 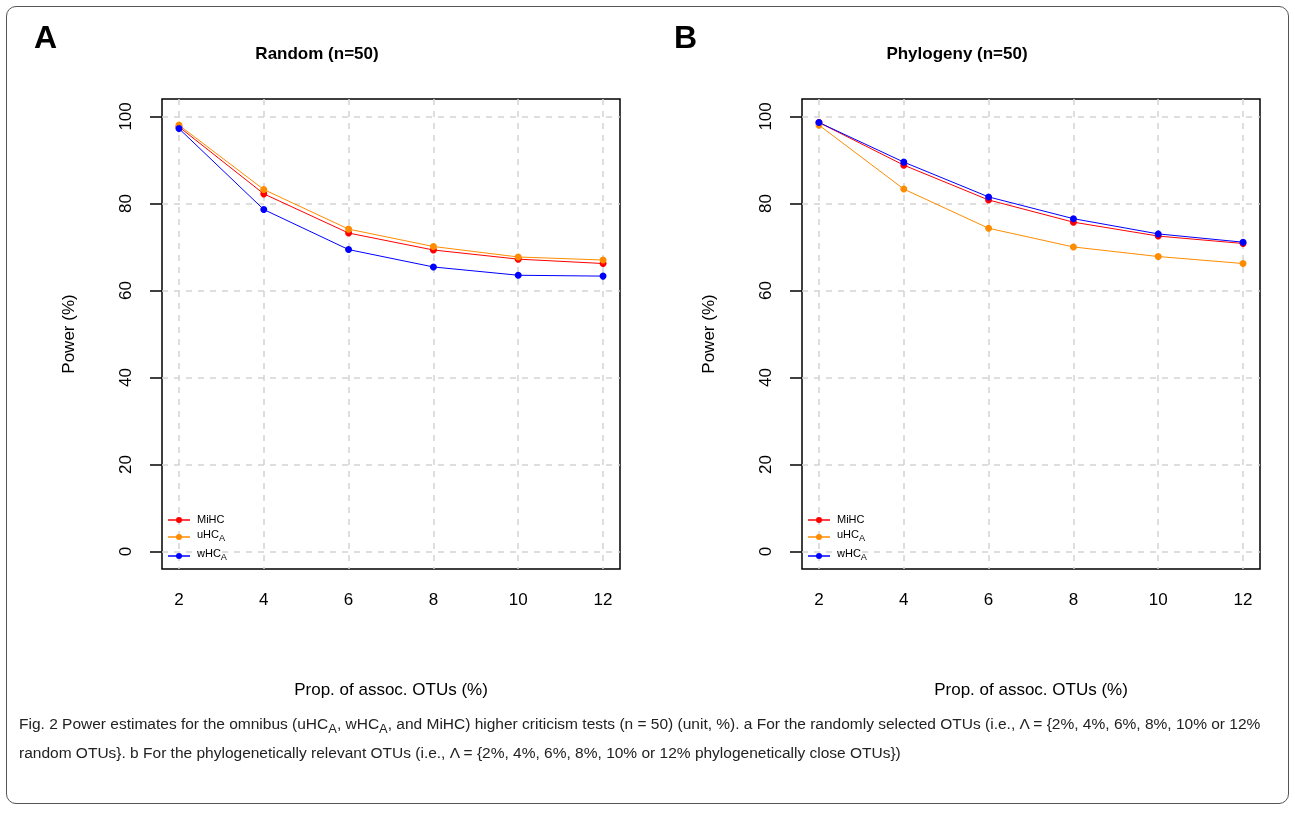 What do you see at coordinates (686, 37) in the screenshot?
I see `text: B` at bounding box center [686, 37].